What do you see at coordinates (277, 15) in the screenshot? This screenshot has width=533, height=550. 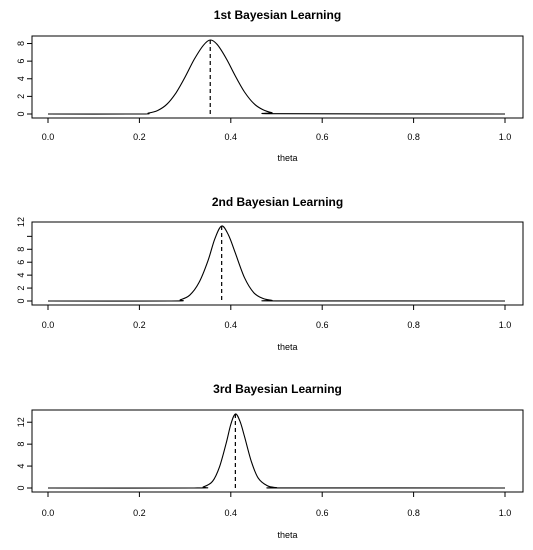 I see `chart-title: 1st Bayesian Learning` at bounding box center [277, 15].